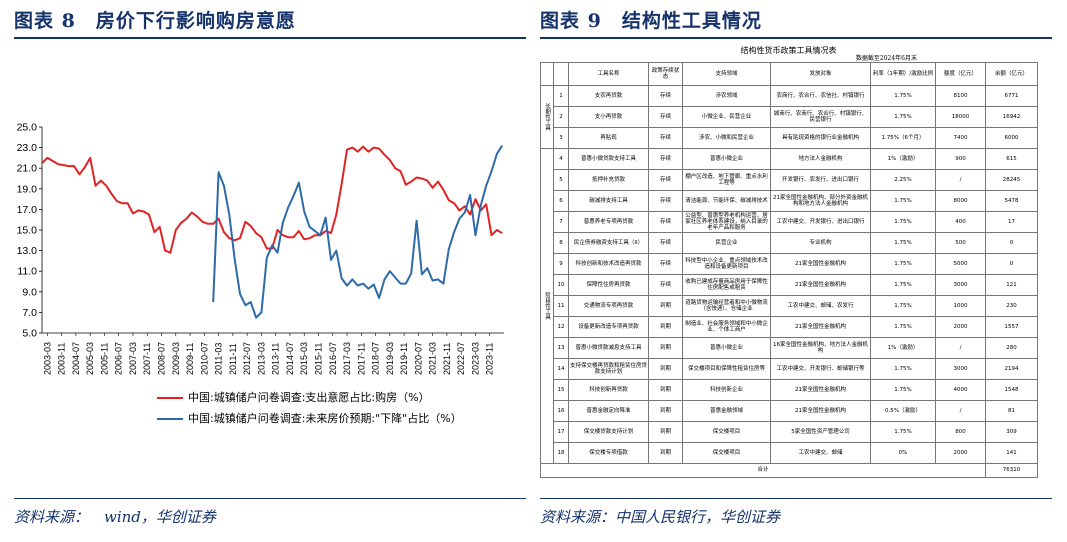 Image resolution: width=1067 pixels, height=542 pixels. What do you see at coordinates (272, 199) in the screenshot?
I see `series-line-red` at bounding box center [272, 199].